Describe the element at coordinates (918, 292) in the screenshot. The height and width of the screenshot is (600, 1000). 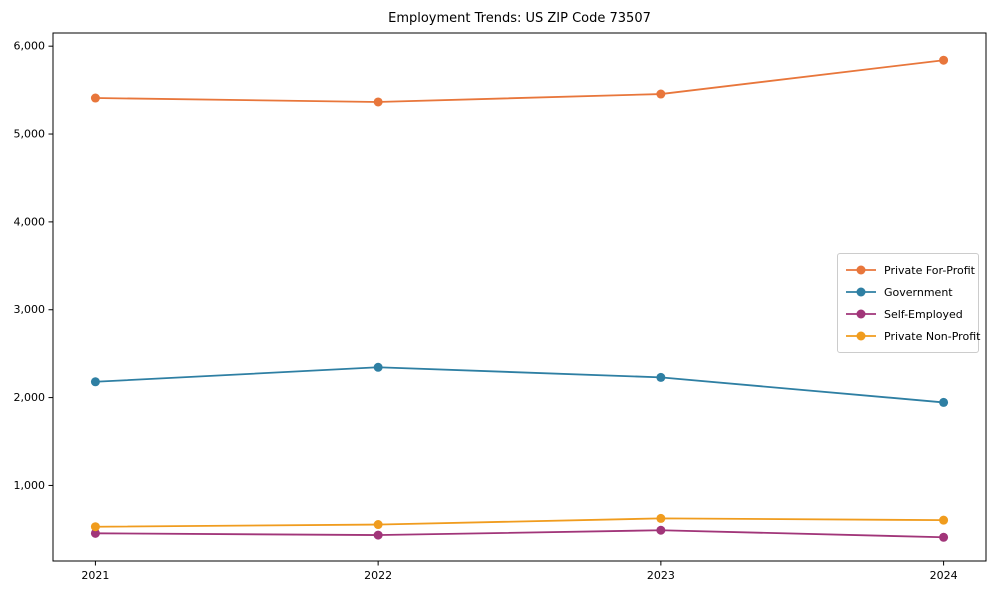
I see `legend-label: Government` at that location.